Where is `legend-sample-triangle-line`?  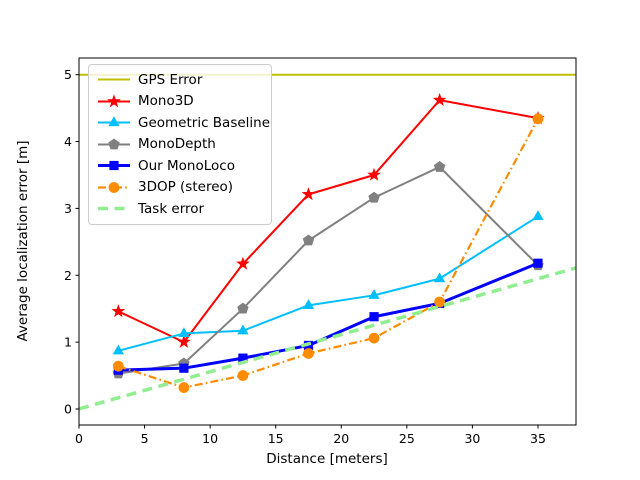 legend-sample-triangle-line is located at coordinates (114, 121).